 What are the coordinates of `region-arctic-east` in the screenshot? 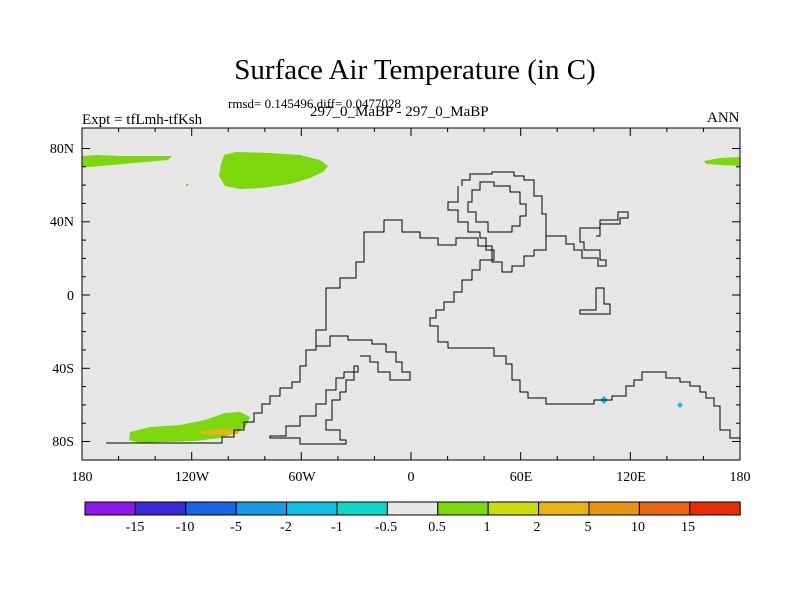 It's located at (722, 161).